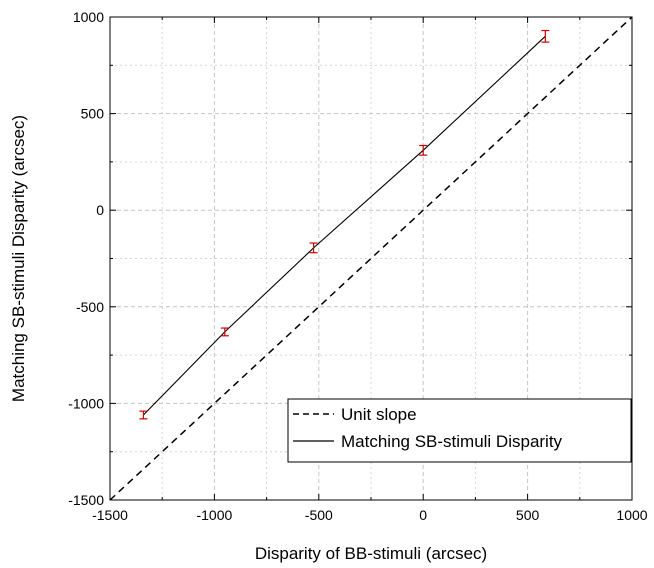  What do you see at coordinates (452, 441) in the screenshot?
I see `legend-label-matching: Matching SB-stimuli Disparity` at bounding box center [452, 441].